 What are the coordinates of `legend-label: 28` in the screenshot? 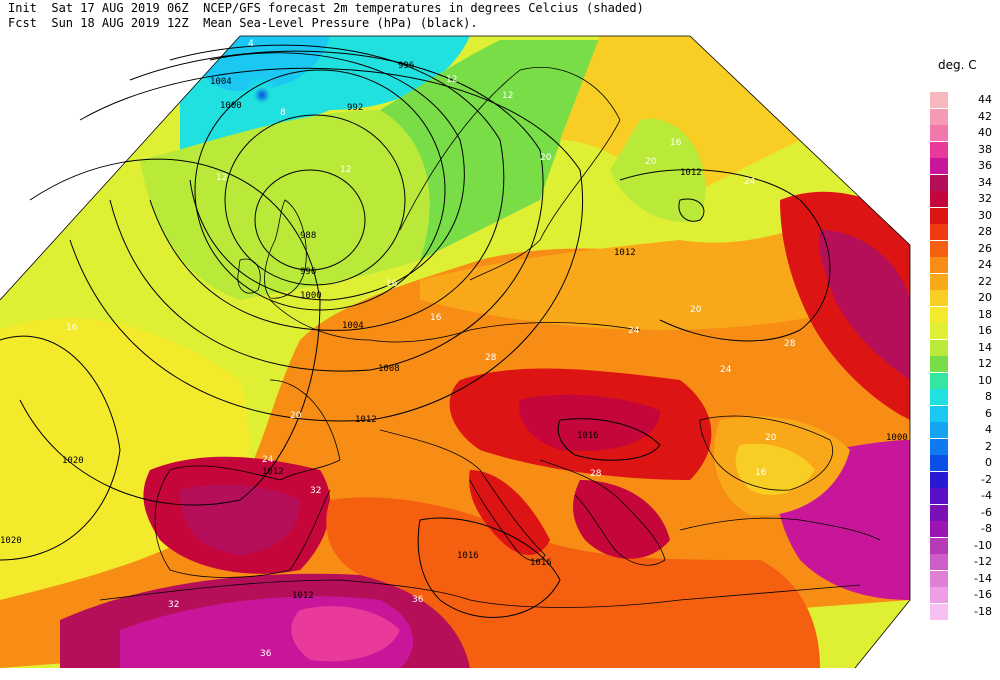 It's located at (985, 231).